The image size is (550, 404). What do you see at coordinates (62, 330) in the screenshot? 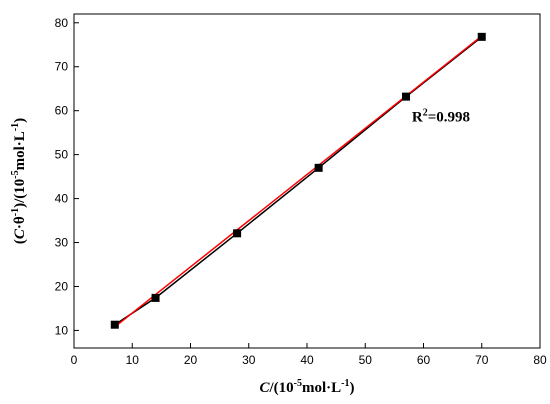
I see `y-tick-label: 10` at bounding box center [62, 330].